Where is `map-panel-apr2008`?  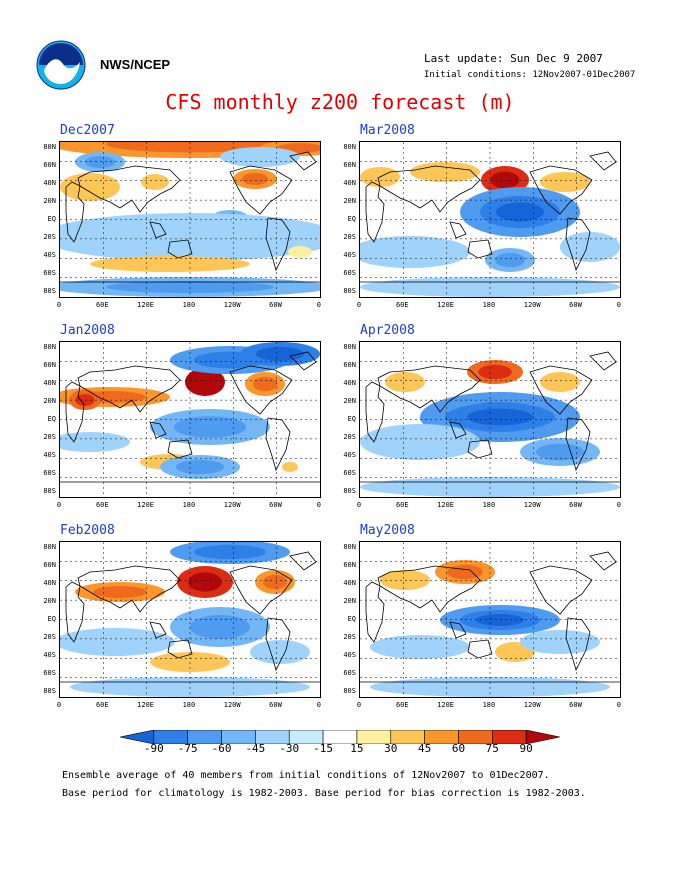 map-panel-apr2008 is located at coordinates (490, 419).